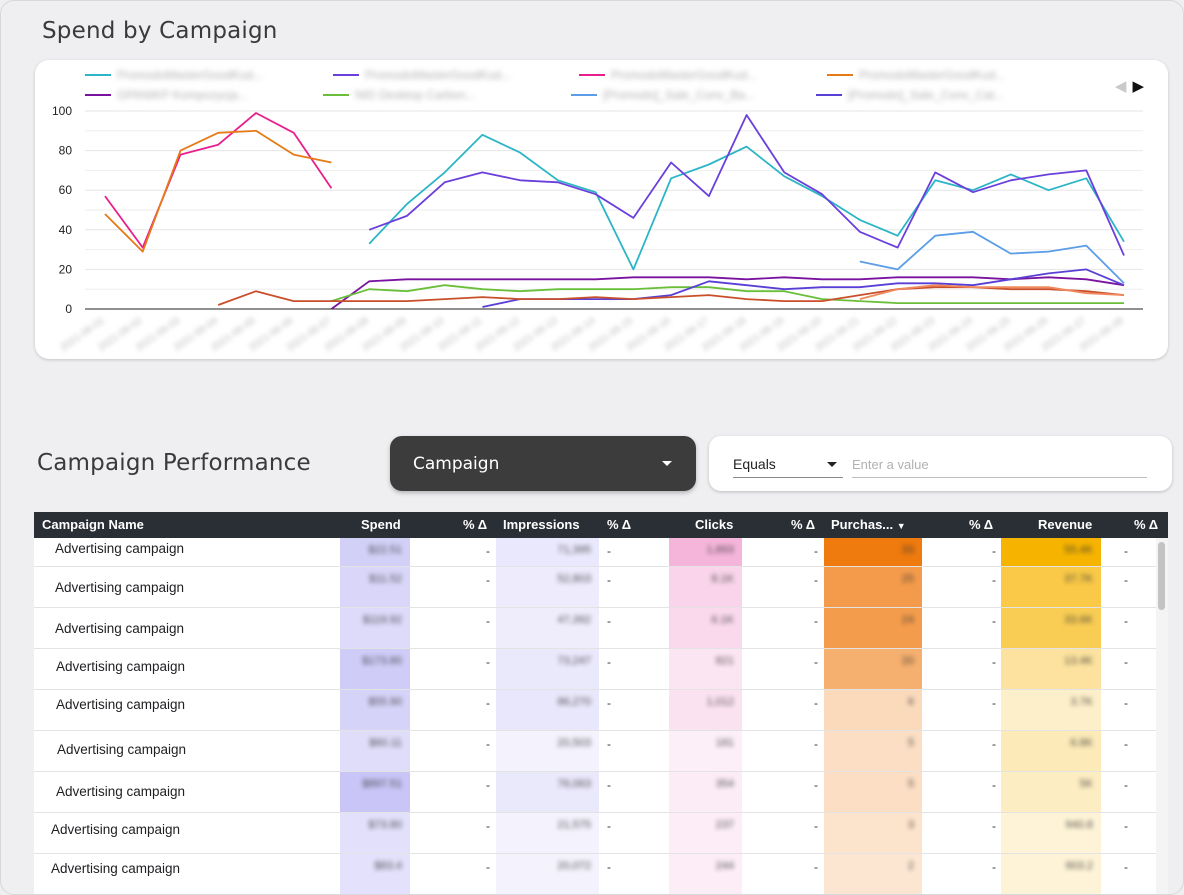 The width and height of the screenshot is (1184, 895). What do you see at coordinates (873, 669) in the screenshot?
I see `purch-cell: 20` at bounding box center [873, 669].